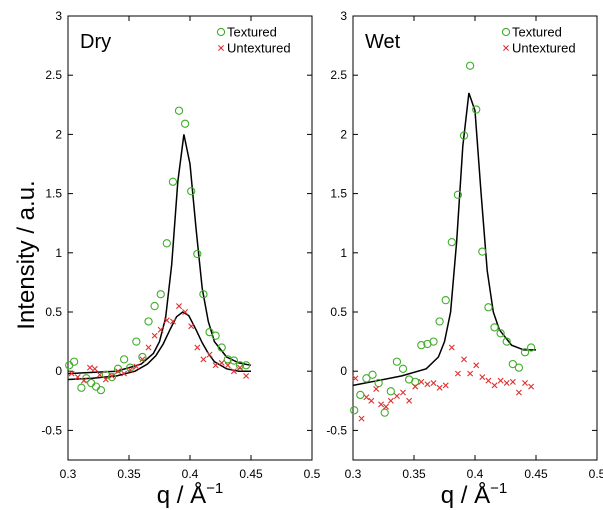 This screenshot has height=510, width=603. What do you see at coordinates (338, 75) in the screenshot?
I see `y-tick-label-wet-6: 2.5` at bounding box center [338, 75].